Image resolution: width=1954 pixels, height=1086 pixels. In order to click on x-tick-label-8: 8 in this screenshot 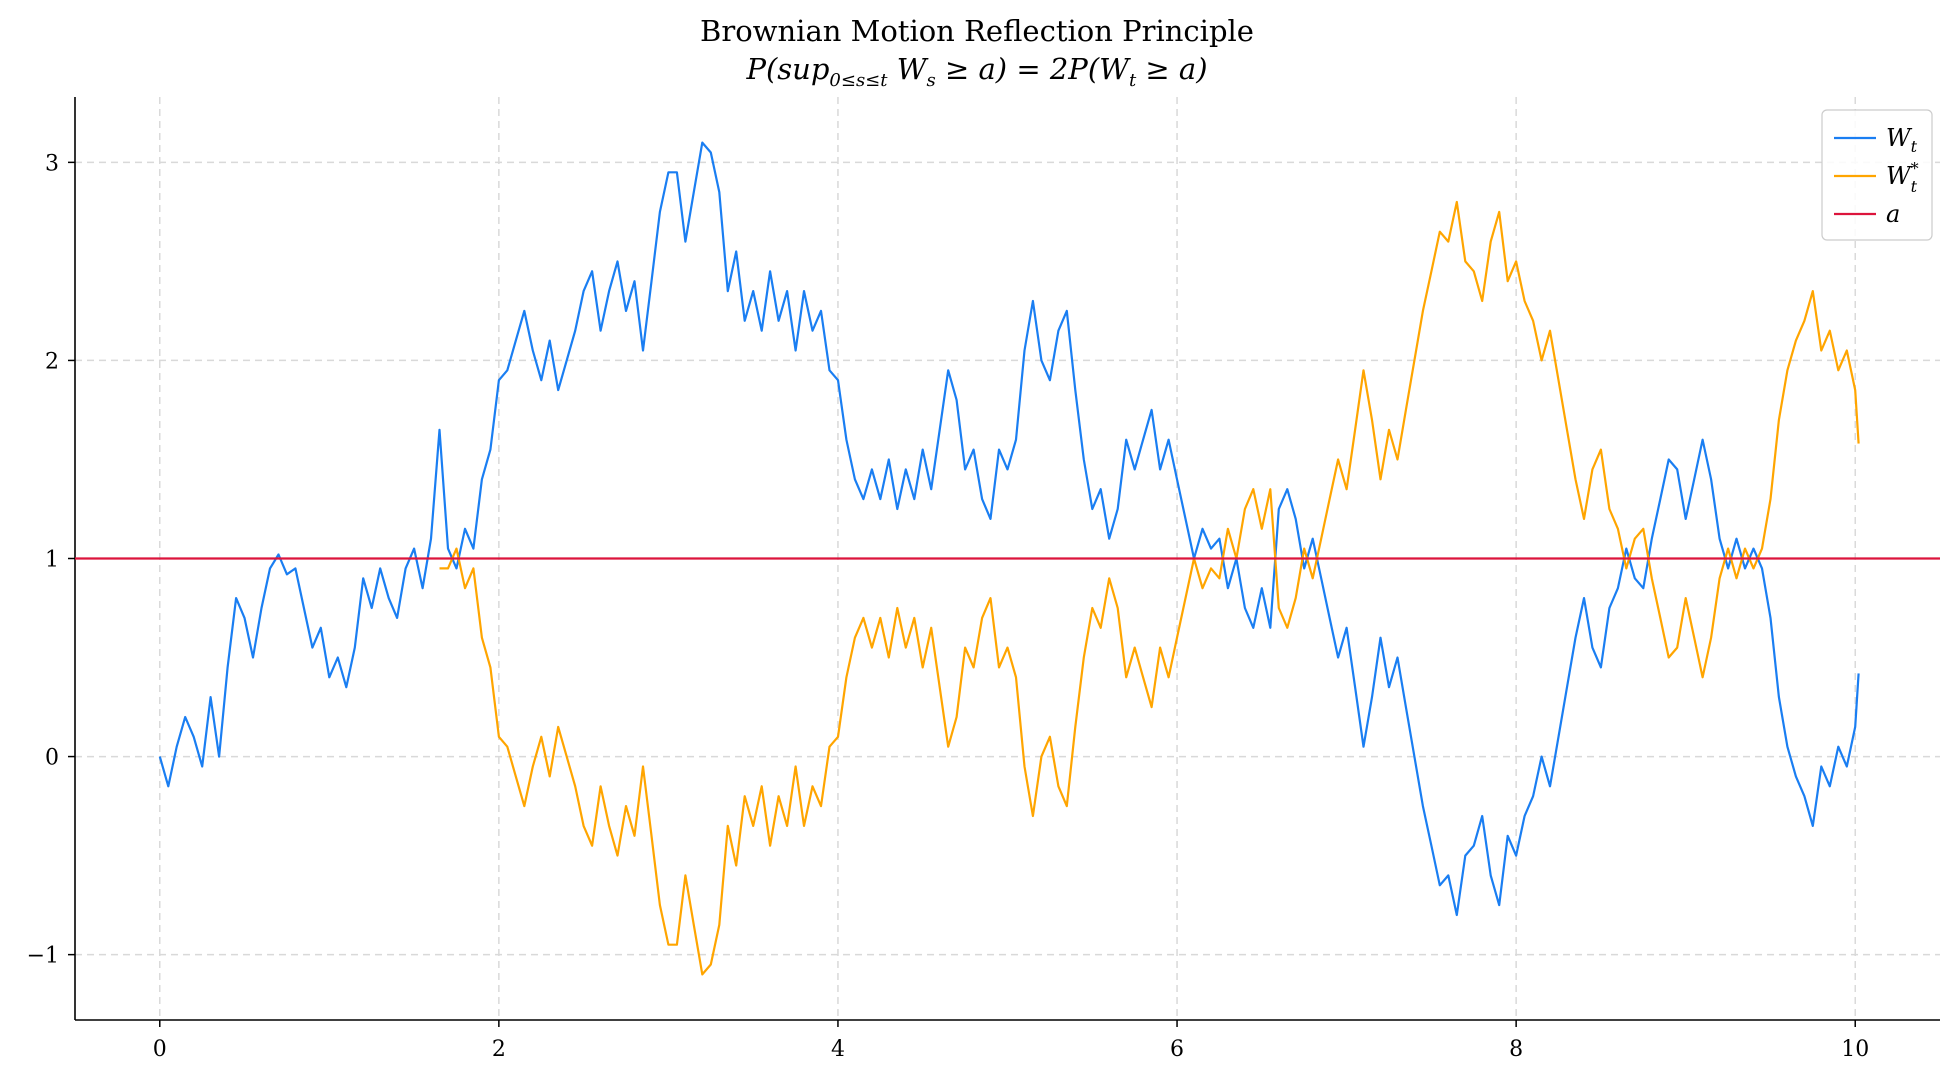, I will do `click(1516, 1049)`.